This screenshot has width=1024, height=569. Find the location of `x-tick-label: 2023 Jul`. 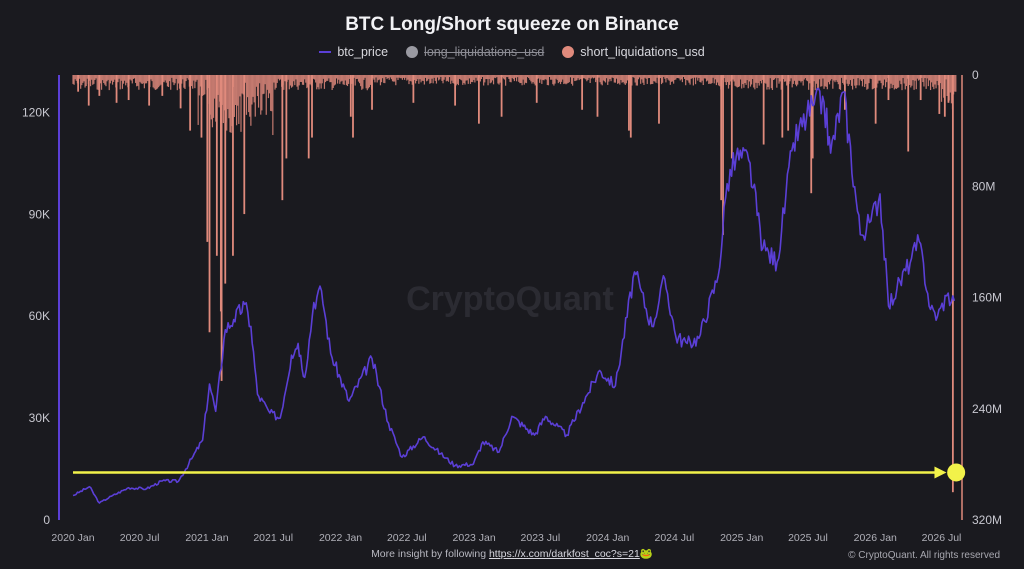

x-tick-label: 2023 Jul is located at coordinates (541, 538).